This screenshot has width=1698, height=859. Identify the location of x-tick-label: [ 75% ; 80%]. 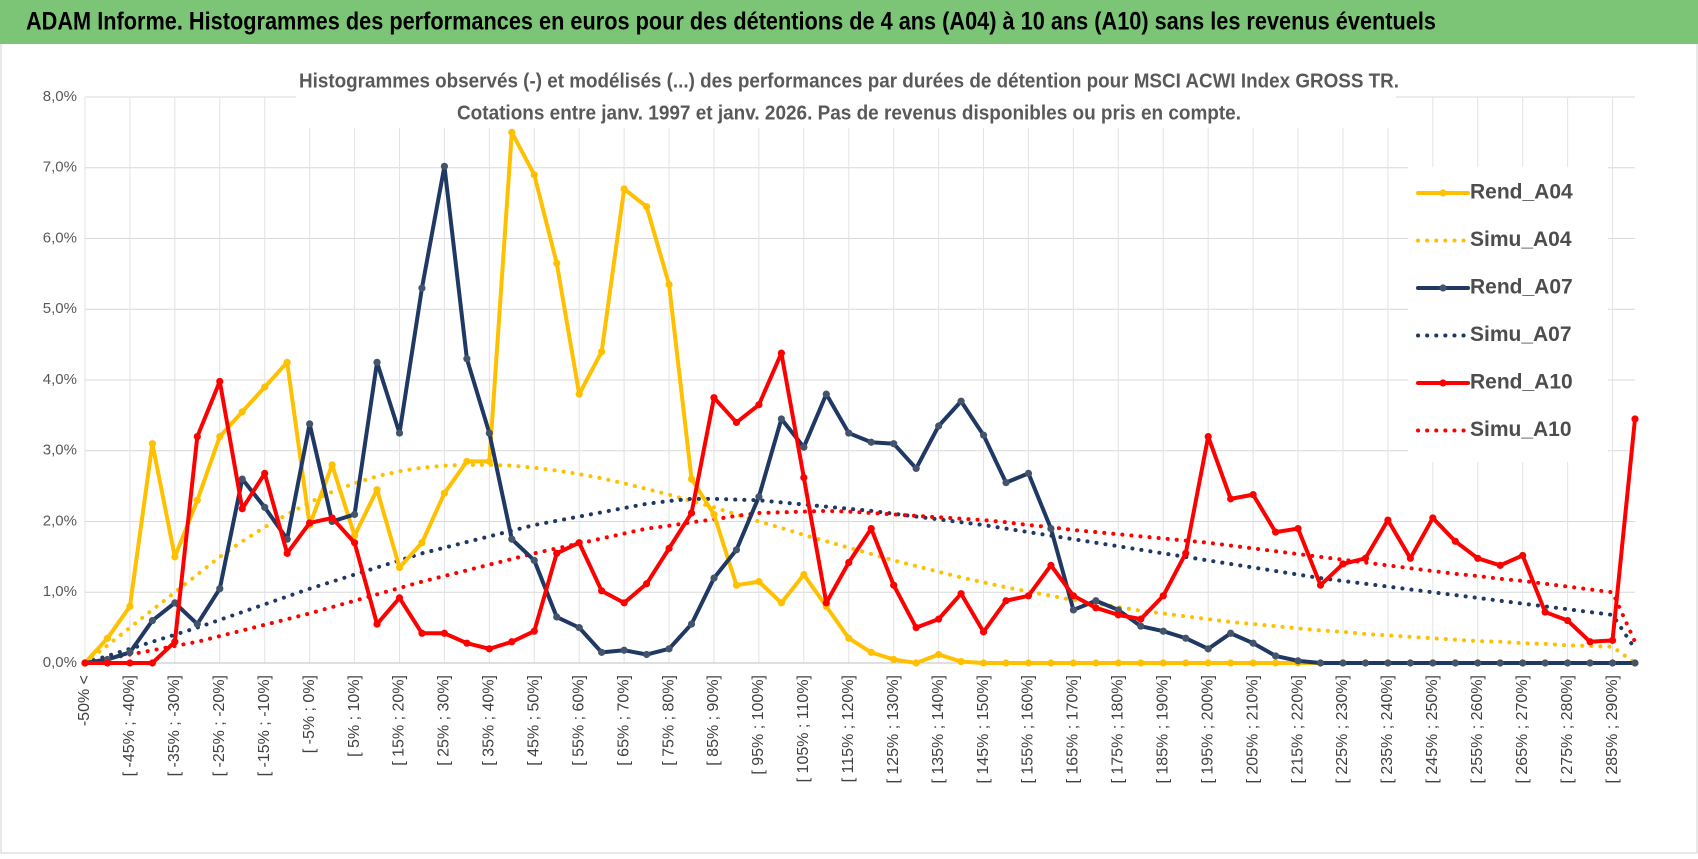
(668, 720).